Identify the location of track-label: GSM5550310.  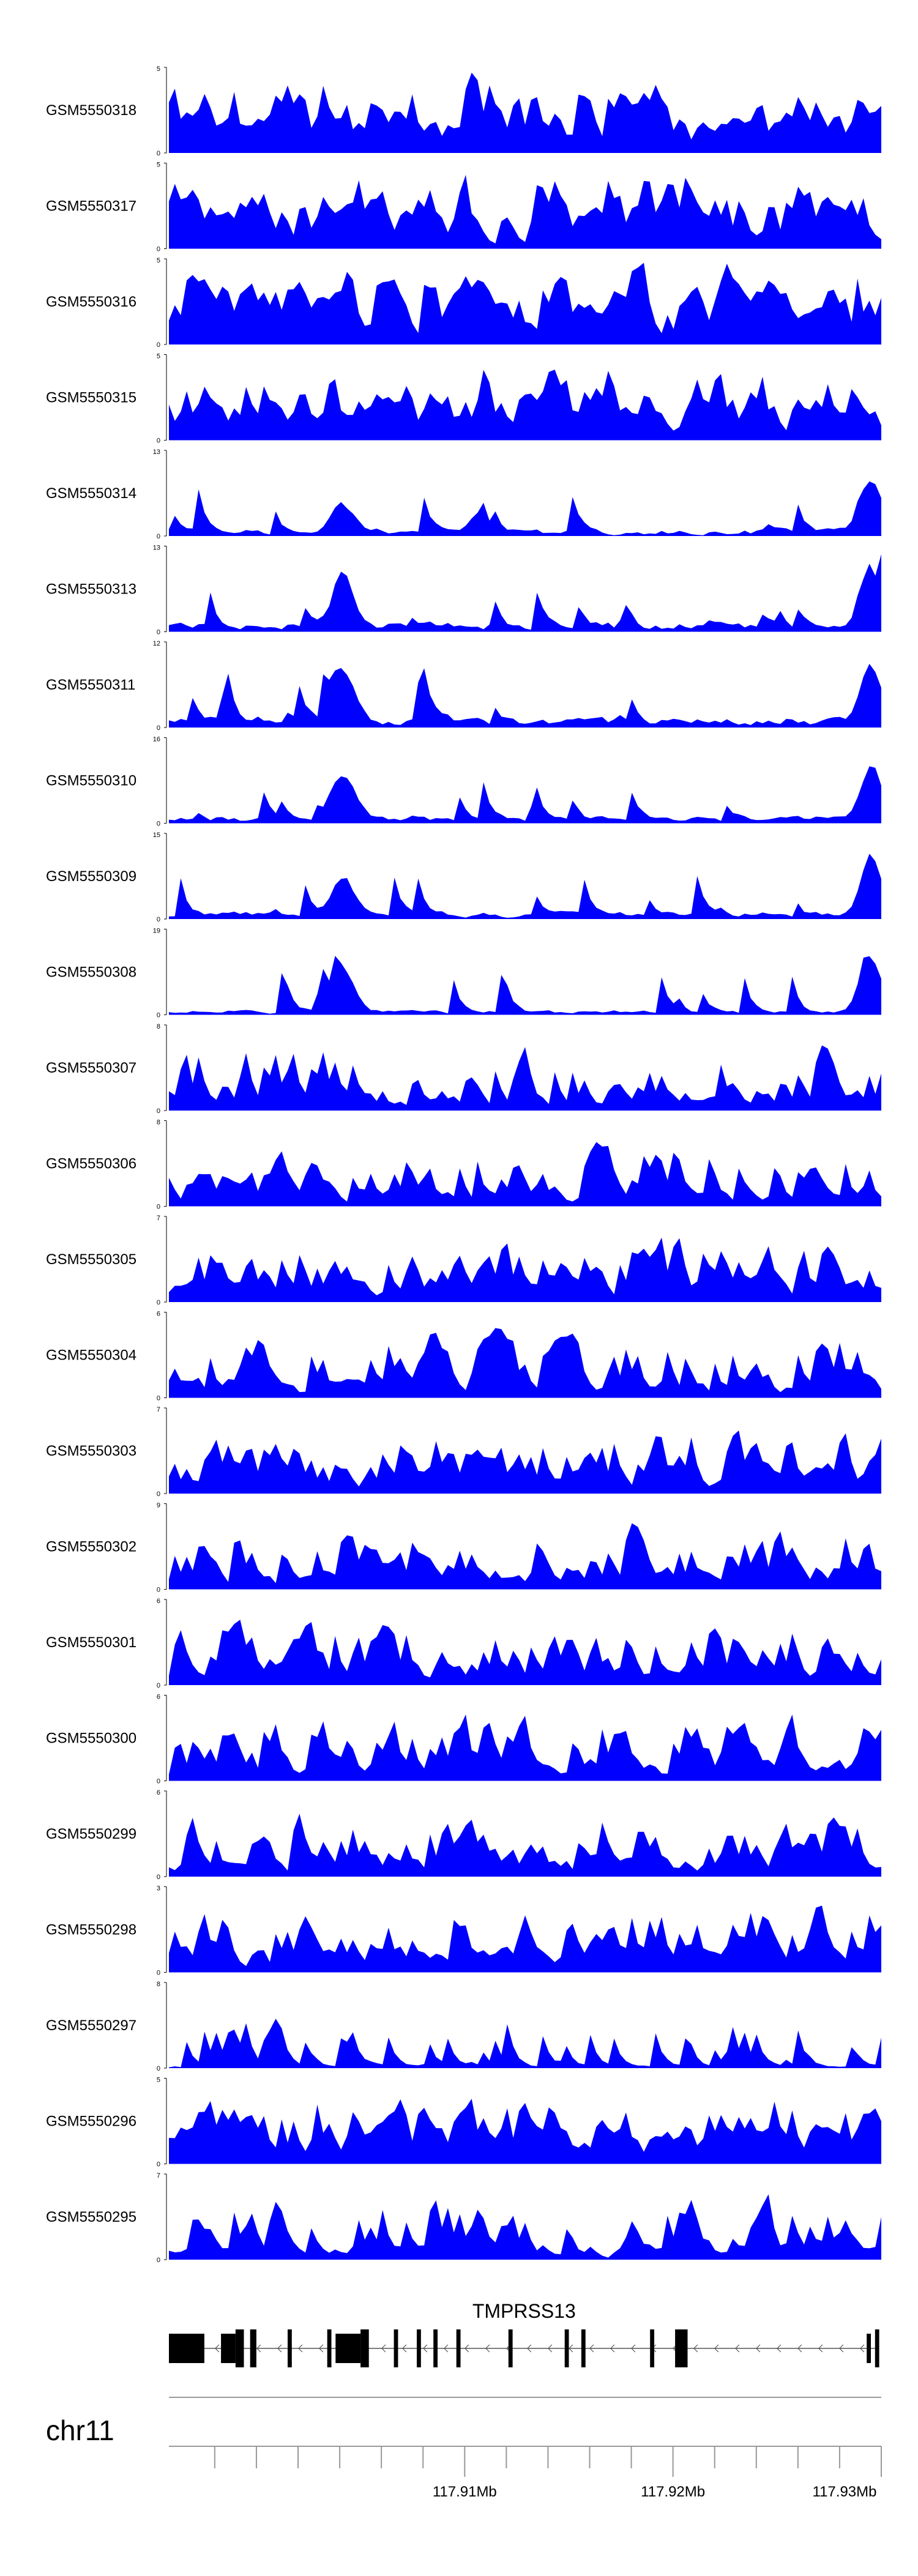
(91, 781).